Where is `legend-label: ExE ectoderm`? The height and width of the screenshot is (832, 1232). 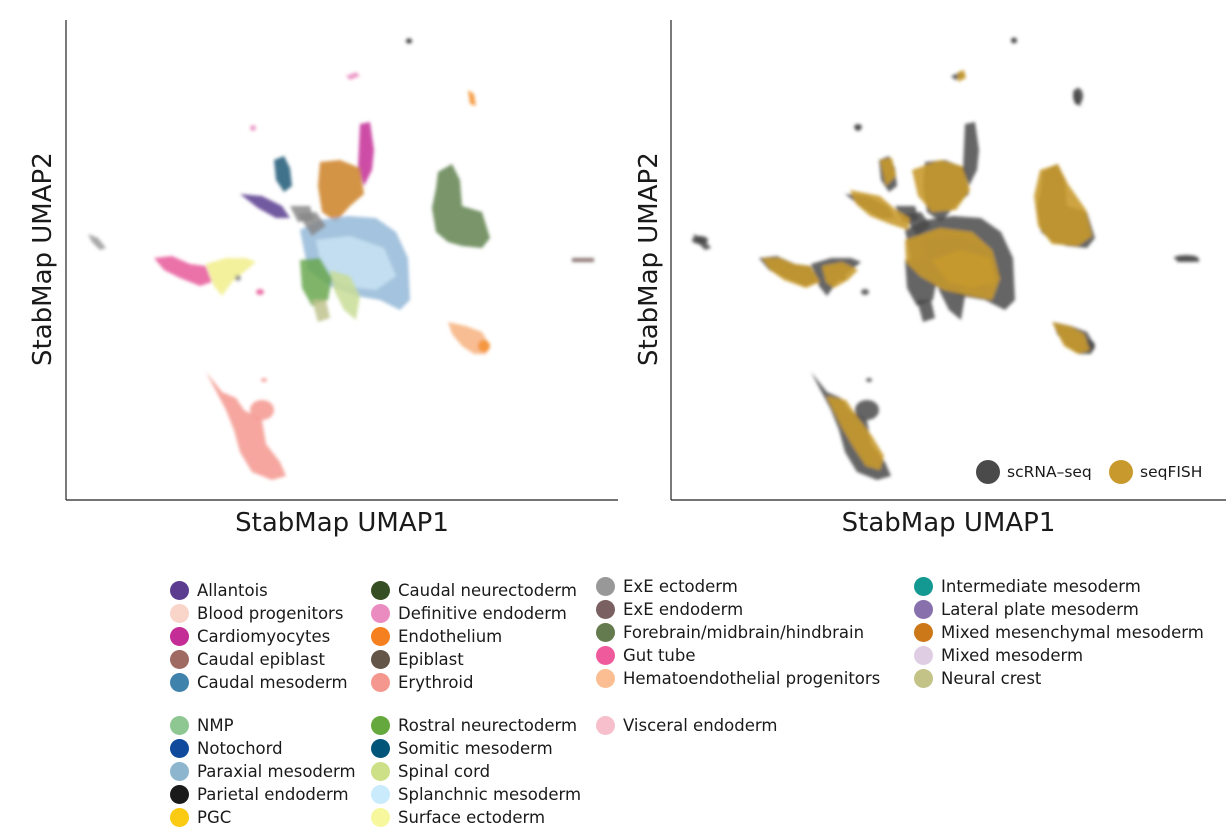
legend-label: ExE ectoderm is located at coordinates (680, 586).